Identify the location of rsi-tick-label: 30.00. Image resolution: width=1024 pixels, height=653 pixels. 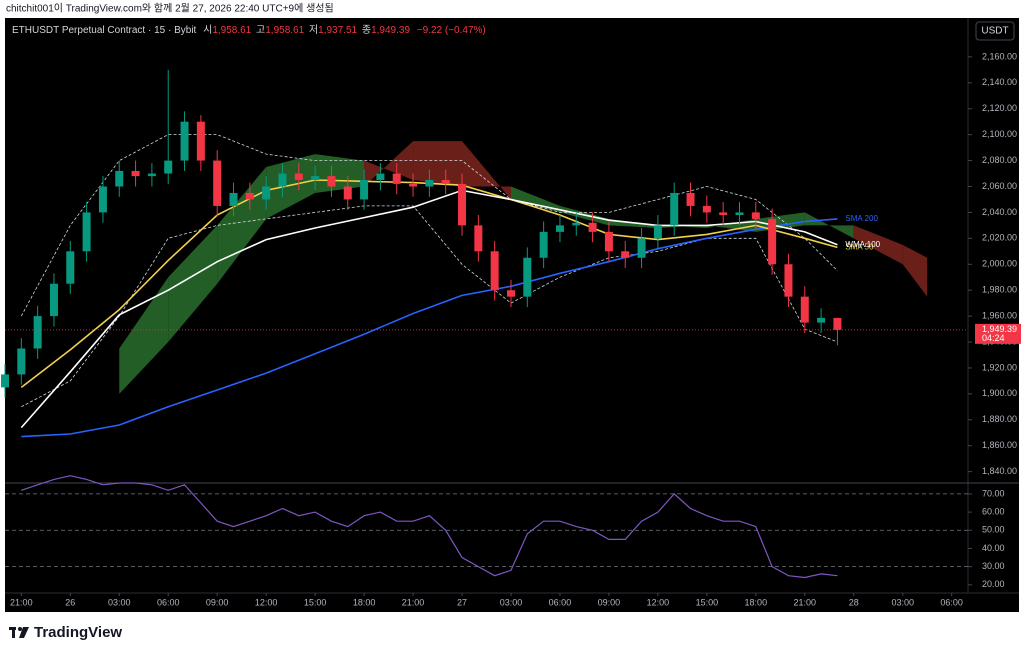
(993, 566).